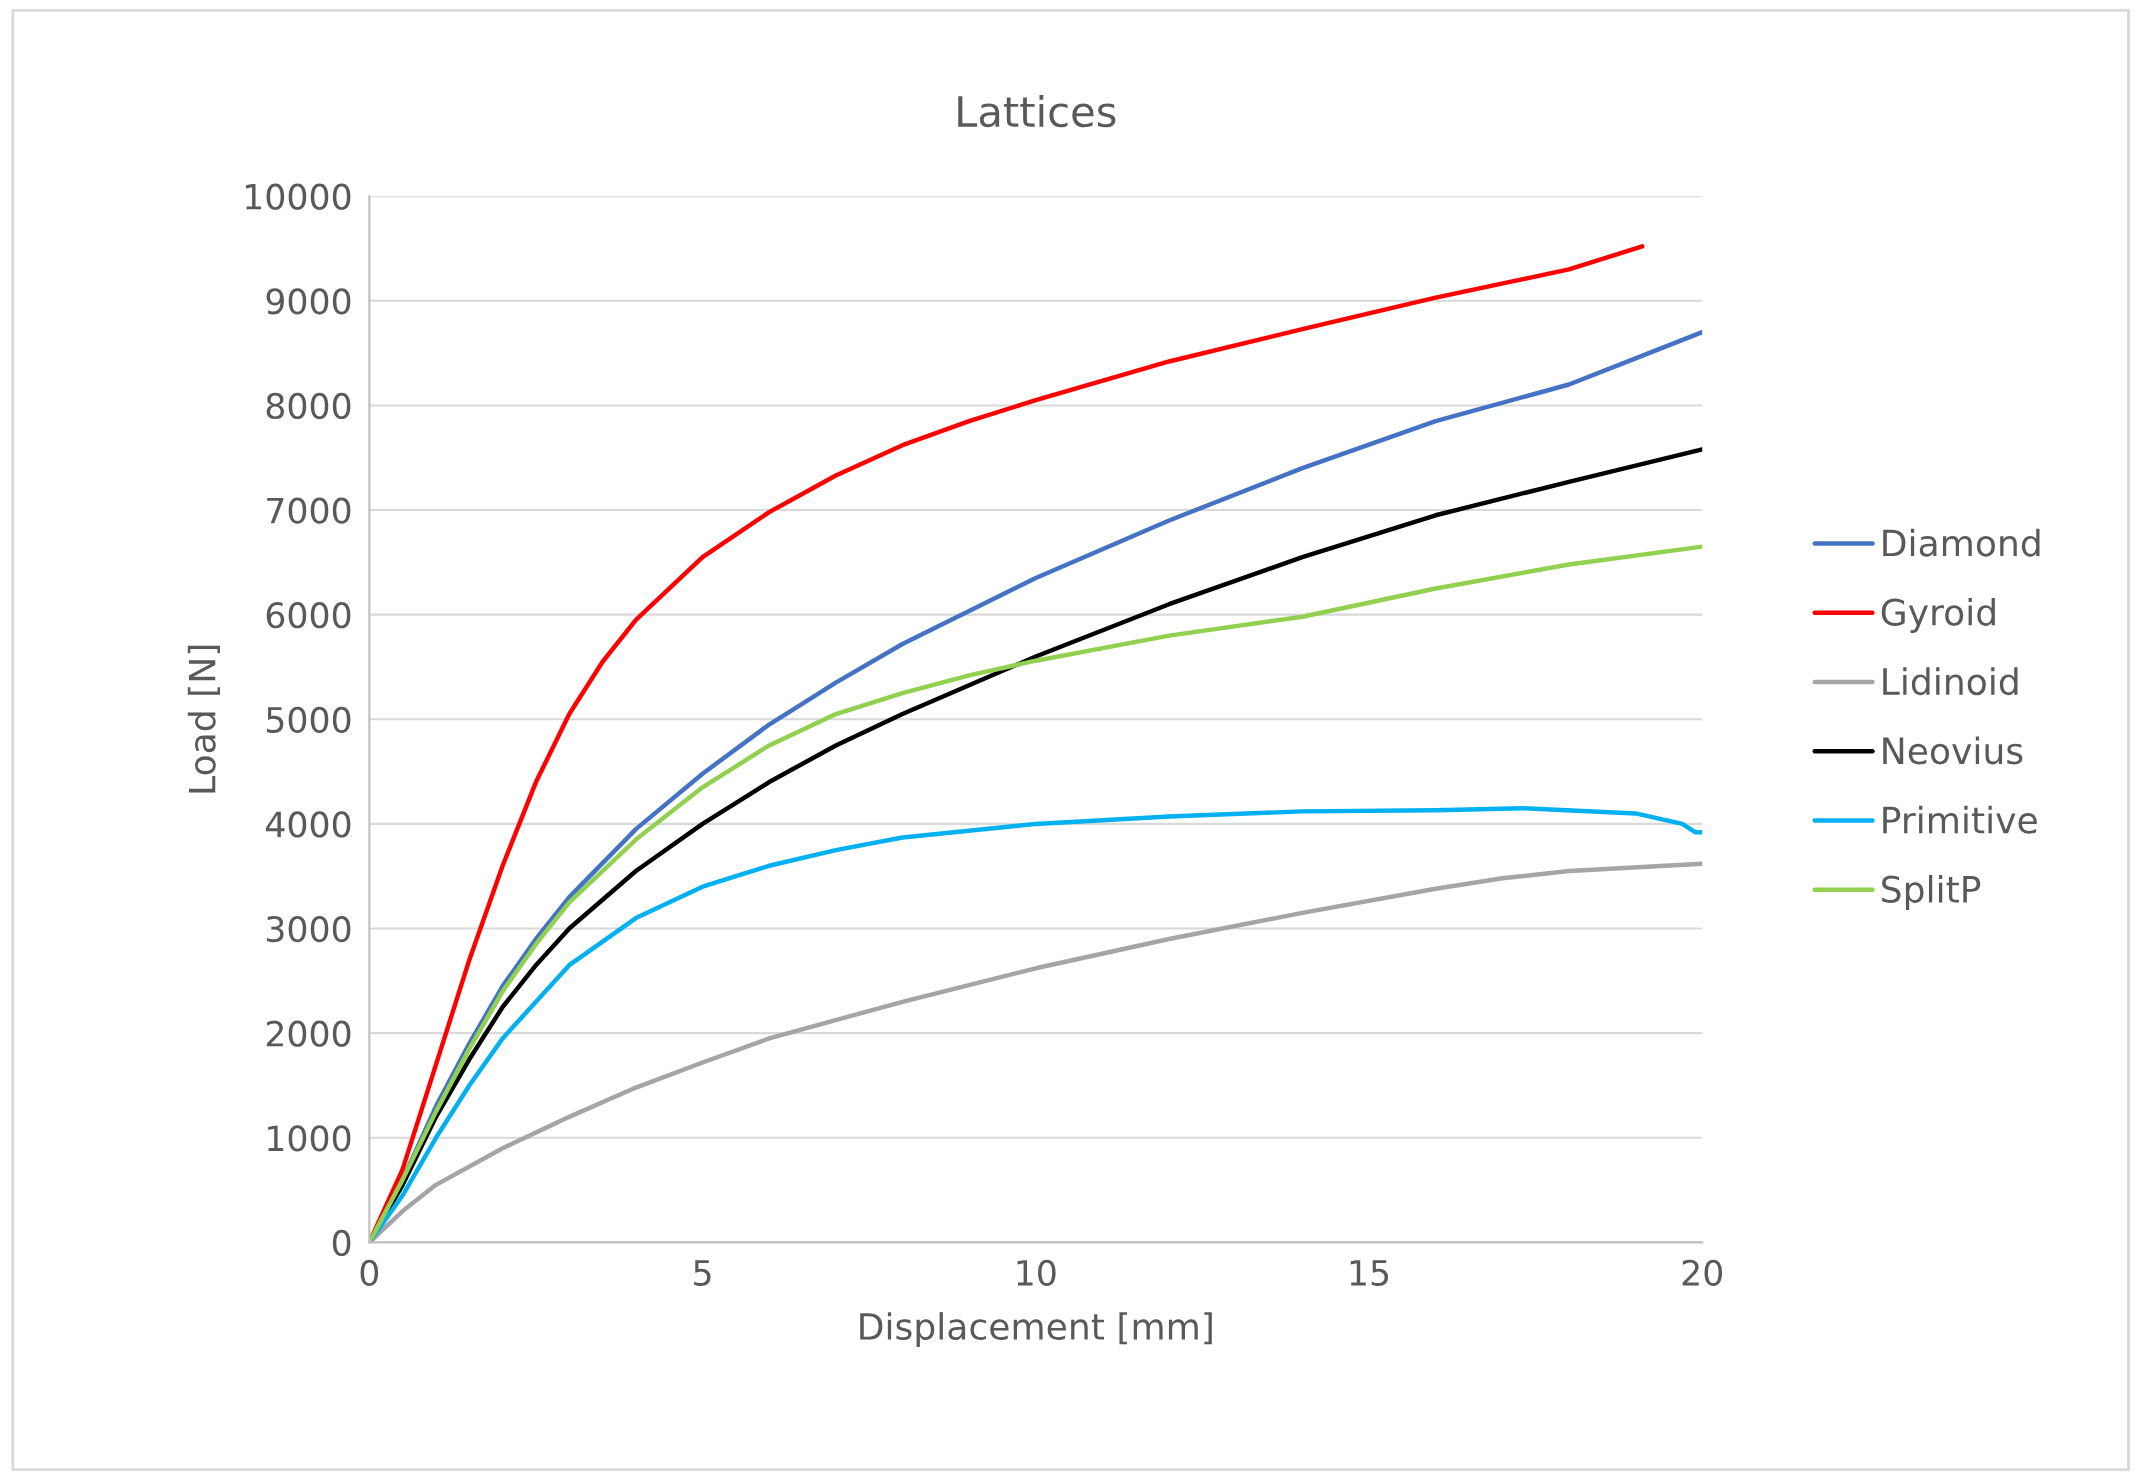 The image size is (2137, 1474). I want to click on x-tick-label: 10, so click(1036, 1272).